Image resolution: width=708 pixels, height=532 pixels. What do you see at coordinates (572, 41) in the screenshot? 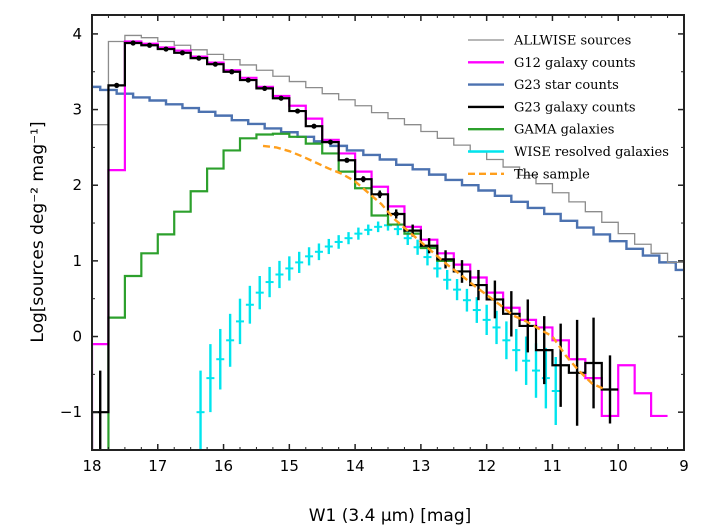
I see `legend-label-allwise-sources: ALLWISE sources` at bounding box center [572, 41].